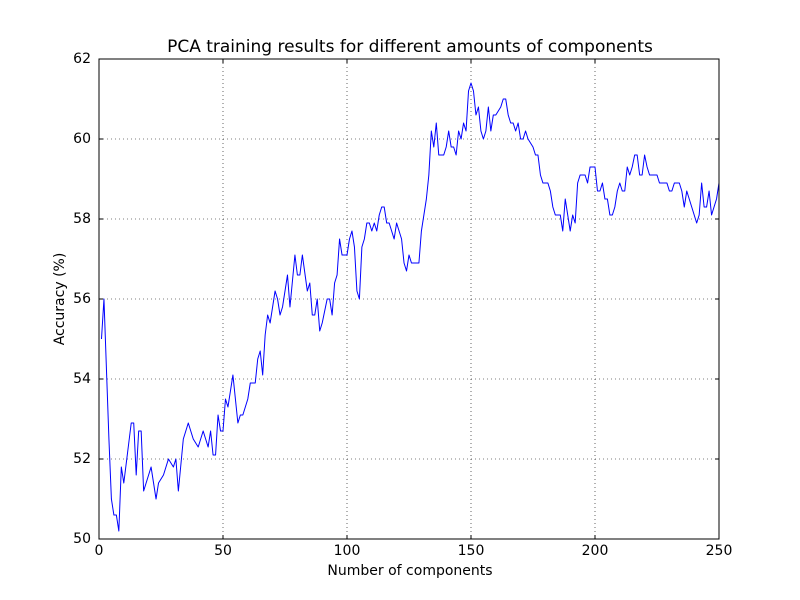 The height and width of the screenshot is (600, 800). What do you see at coordinates (82, 539) in the screenshot?
I see `y-tick-label: 50` at bounding box center [82, 539].